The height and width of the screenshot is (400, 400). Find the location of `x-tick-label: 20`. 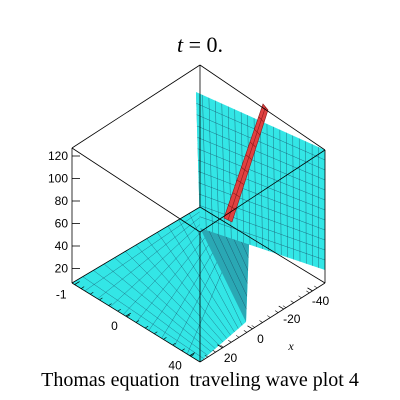

x-tick-label: 20 is located at coordinates (231, 358).